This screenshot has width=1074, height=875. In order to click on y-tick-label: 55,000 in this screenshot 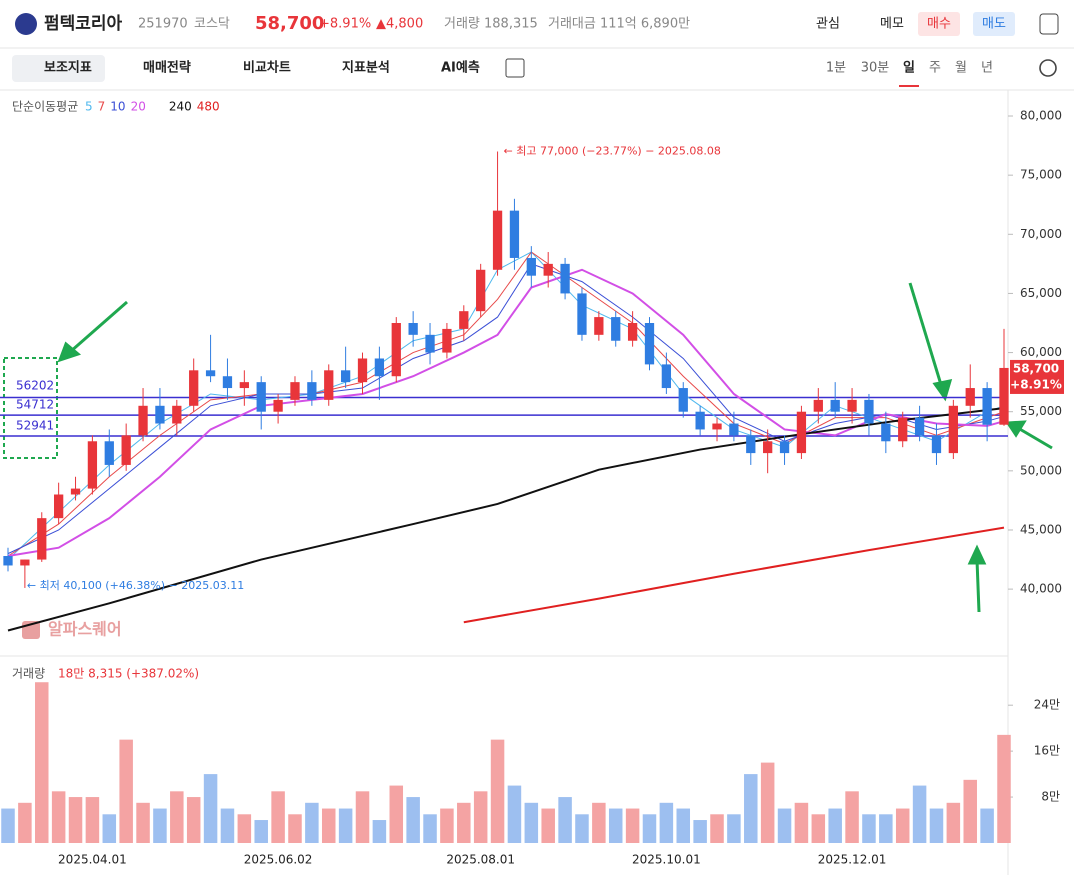, I will do `click(1041, 411)`.